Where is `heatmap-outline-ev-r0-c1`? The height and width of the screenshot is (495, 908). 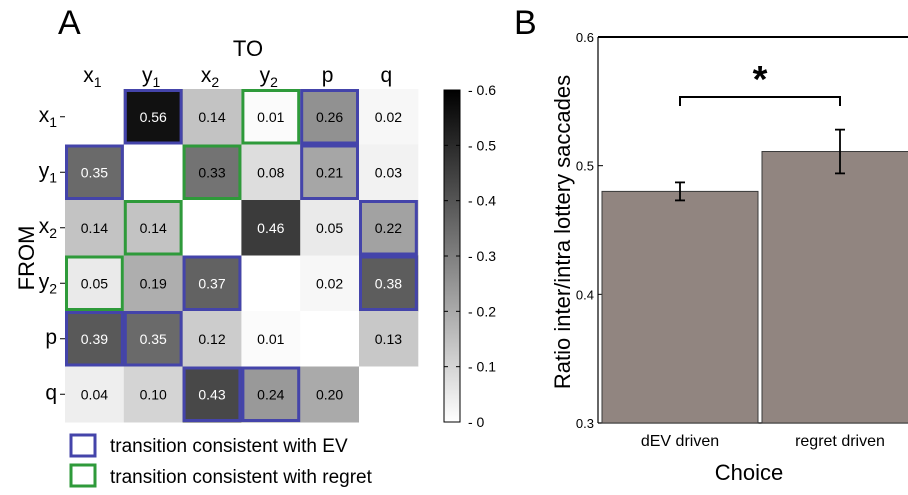 heatmap-outline-ev-r0-c1 is located at coordinates (153, 117).